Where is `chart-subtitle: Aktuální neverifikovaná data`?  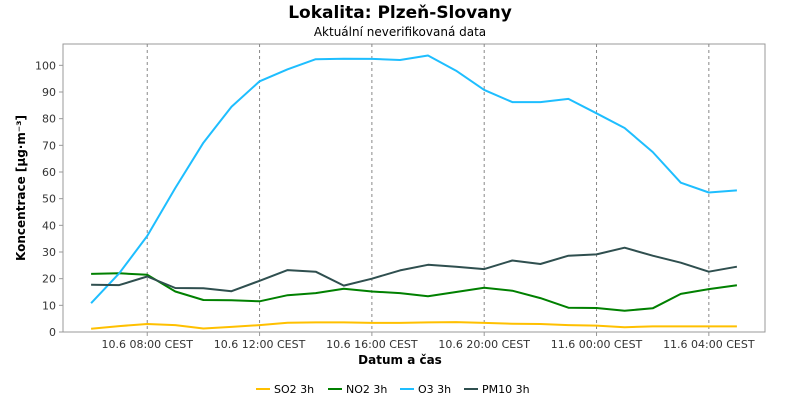
chart-subtitle: Aktuální neverifikovaná data is located at coordinates (400, 32).